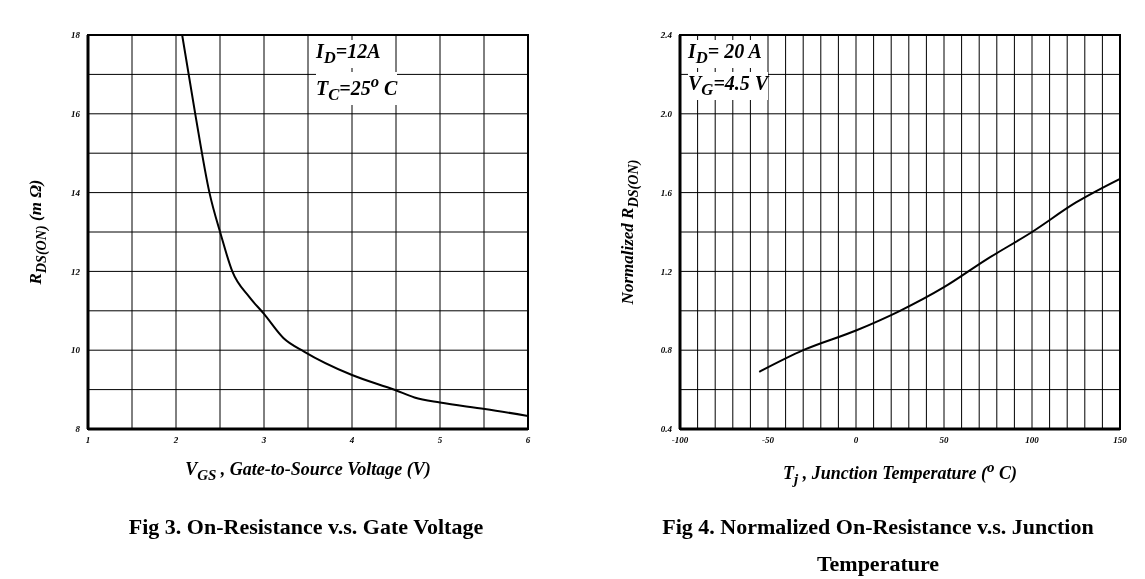 Image resolution: width=1145 pixels, height=579 pixels. Describe the element at coordinates (175, 440) in the screenshot. I see `x-tick-label: 2` at that location.